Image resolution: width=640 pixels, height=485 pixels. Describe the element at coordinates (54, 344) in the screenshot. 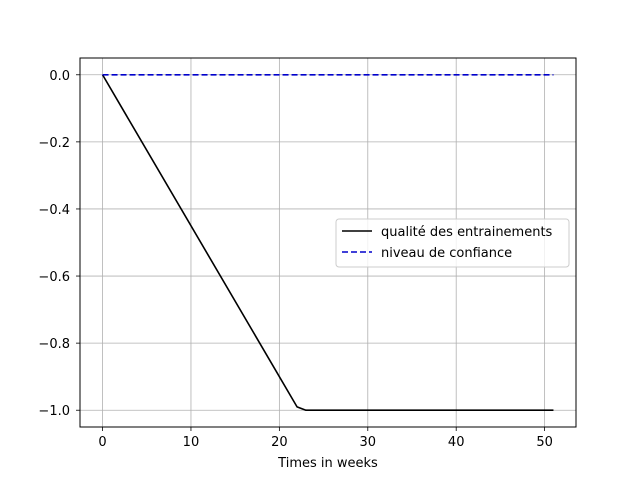

I see `y-tick-label: −0.8` at that location.